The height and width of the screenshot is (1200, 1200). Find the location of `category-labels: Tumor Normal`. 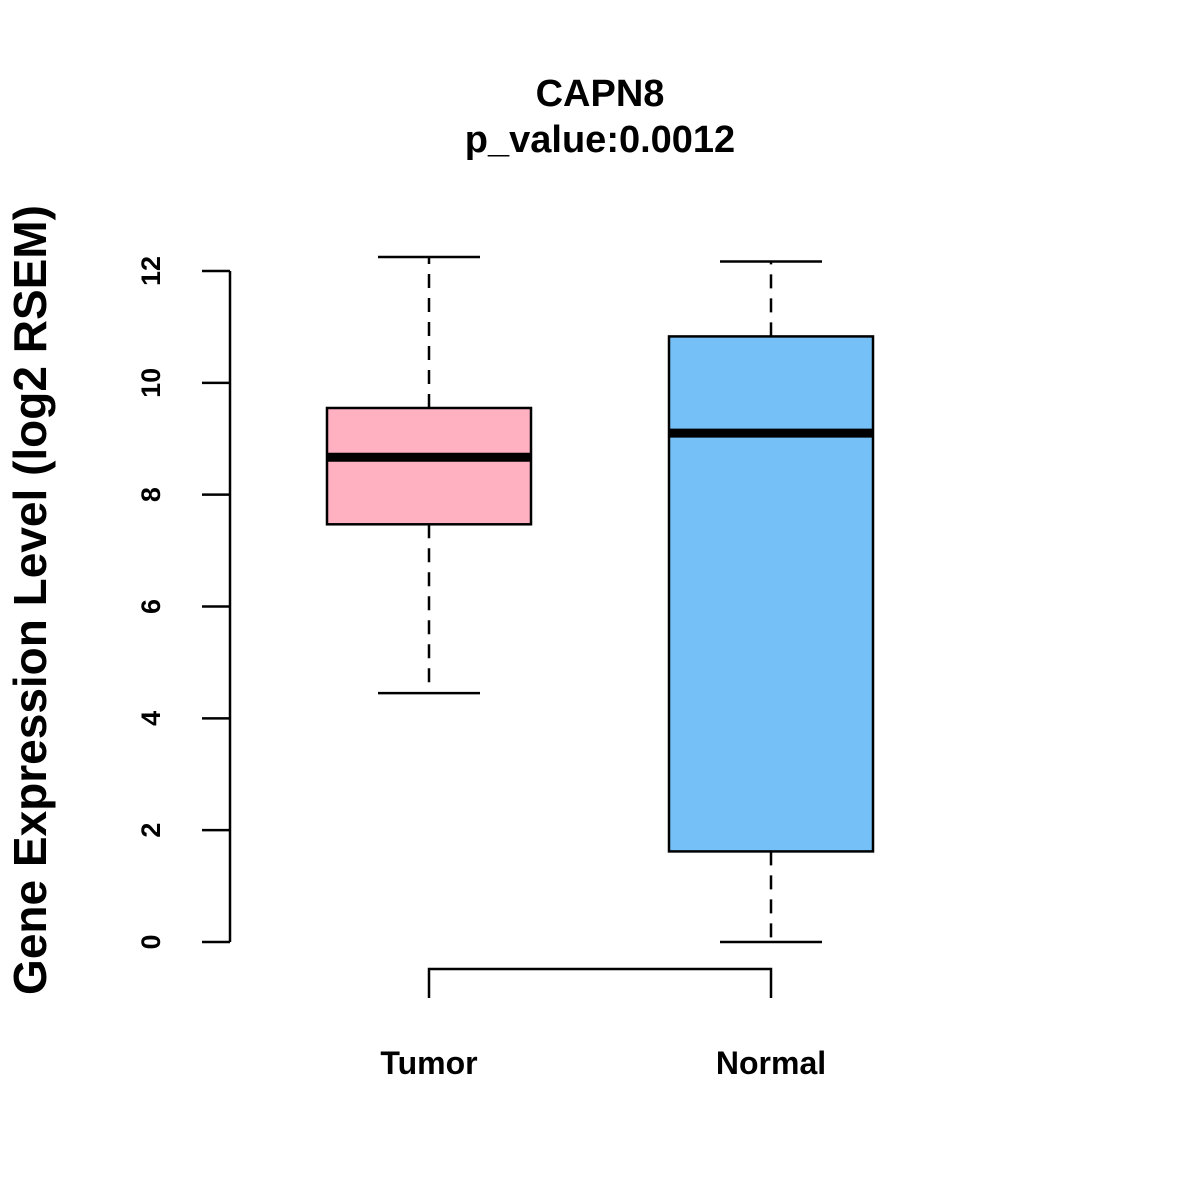

category-labels: Tumor Normal is located at coordinates (603, 1063).